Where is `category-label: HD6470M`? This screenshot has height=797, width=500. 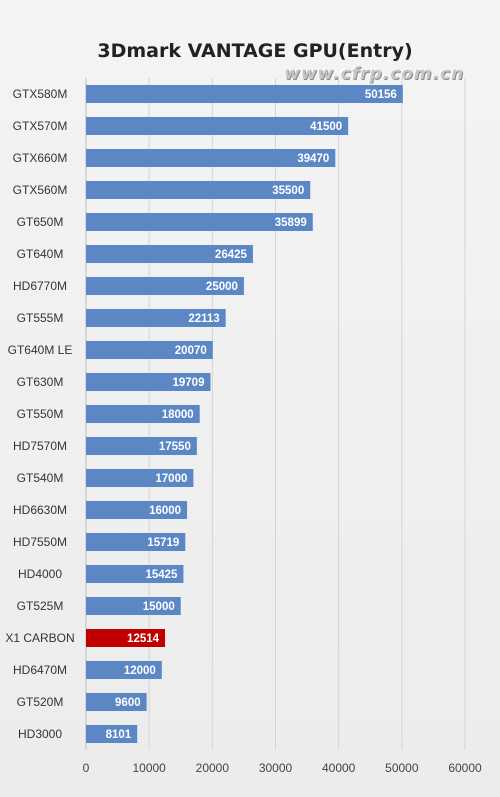
category-label: HD6470M is located at coordinates (40, 670).